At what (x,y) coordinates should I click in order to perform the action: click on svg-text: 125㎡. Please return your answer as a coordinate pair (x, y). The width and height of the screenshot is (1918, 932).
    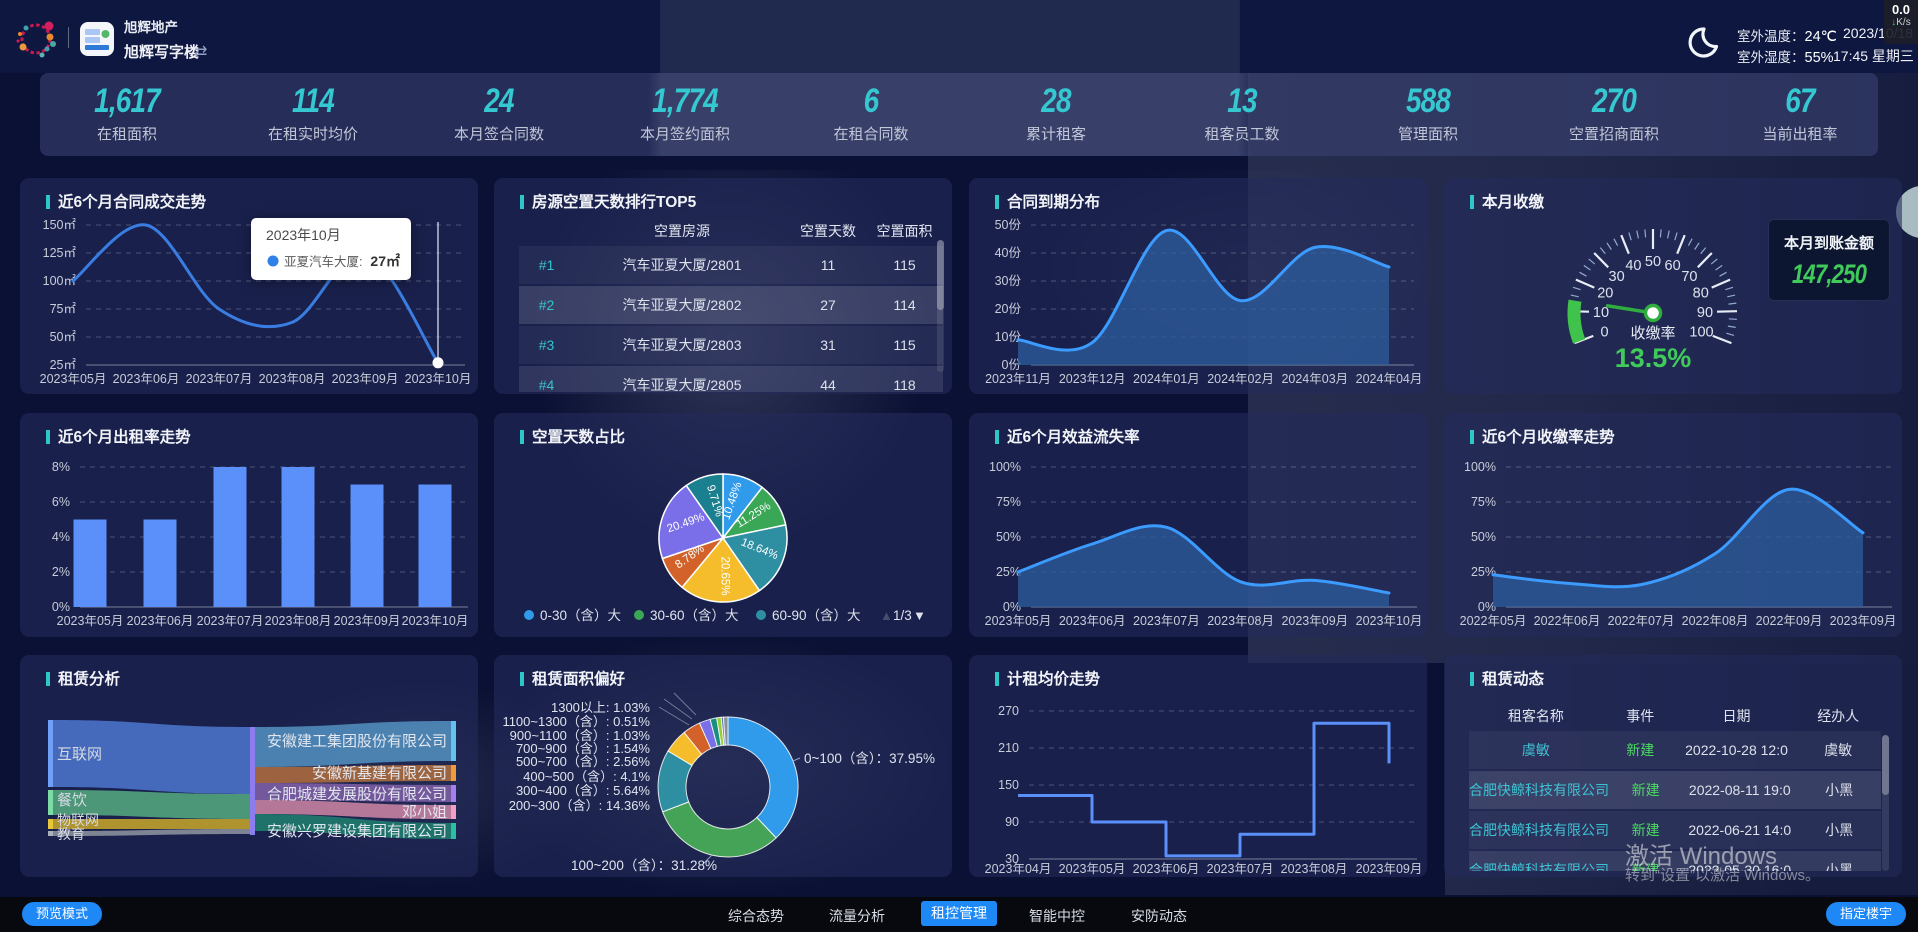
    Looking at the image, I should click on (60, 253).